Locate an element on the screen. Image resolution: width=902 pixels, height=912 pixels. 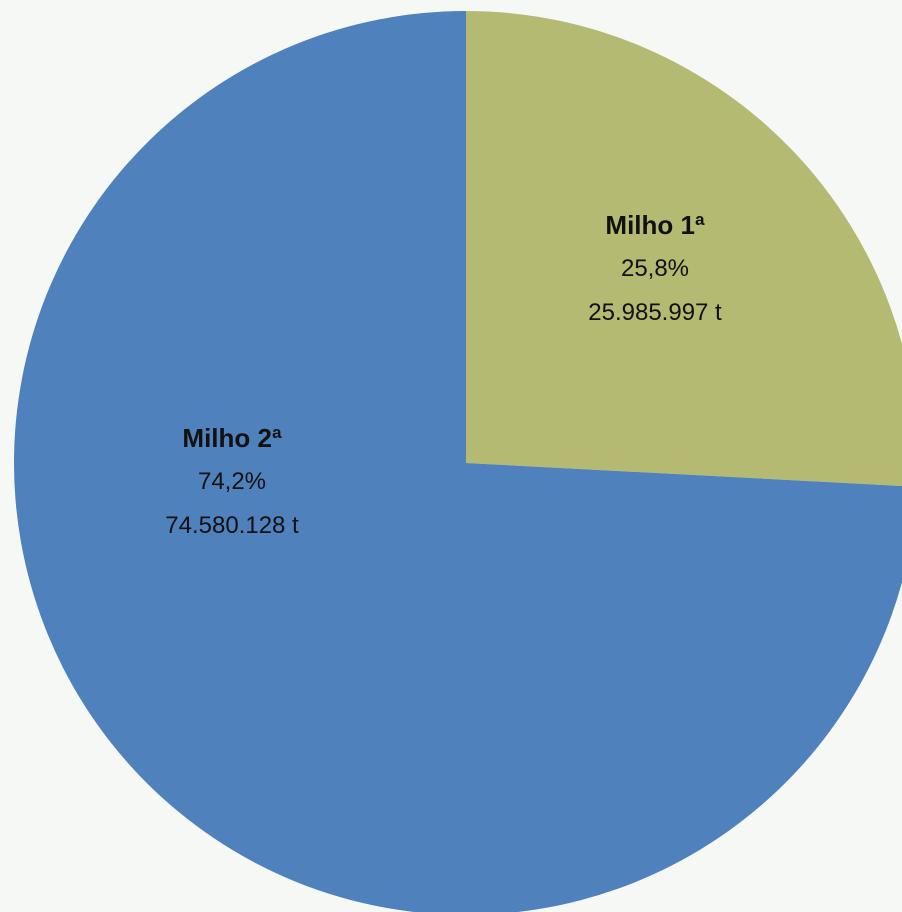
slice-value-label: 74.580.128 t is located at coordinates (232, 525).